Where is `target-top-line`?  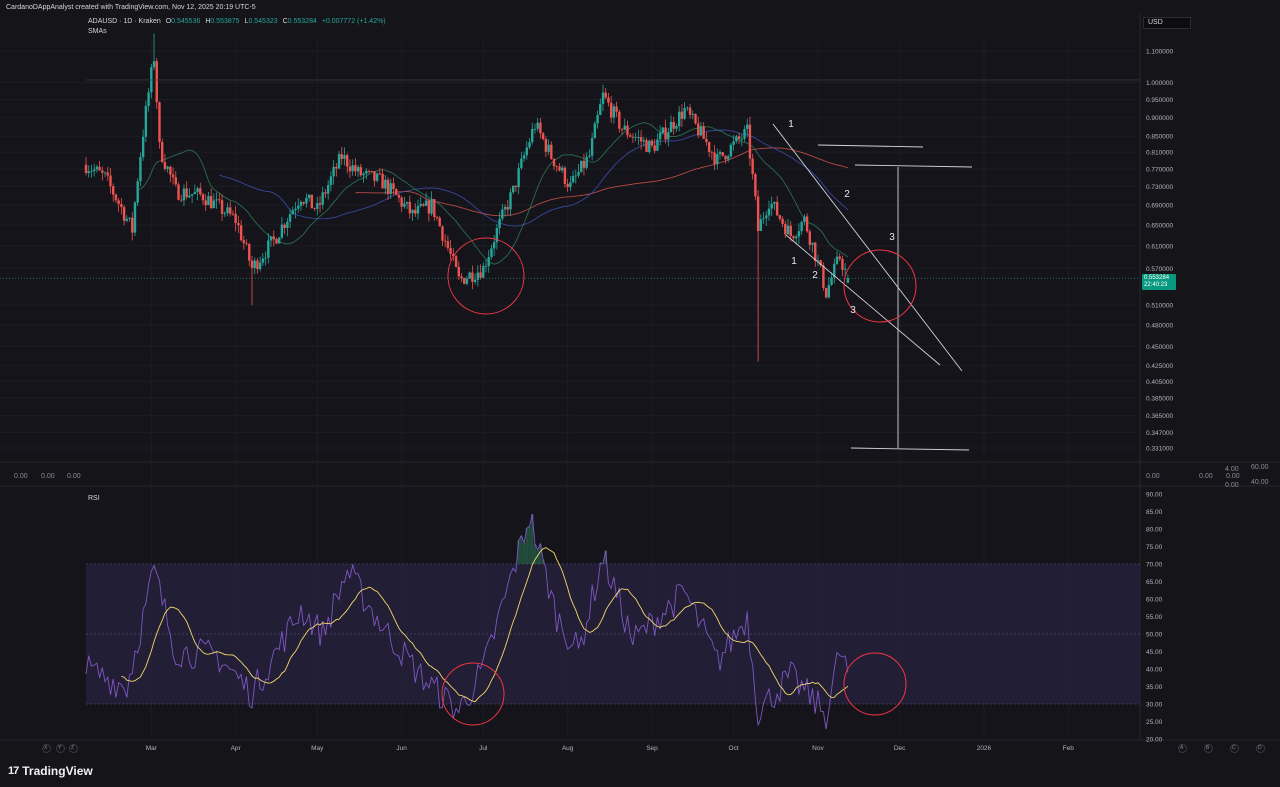 target-top-line is located at coordinates (913, 166).